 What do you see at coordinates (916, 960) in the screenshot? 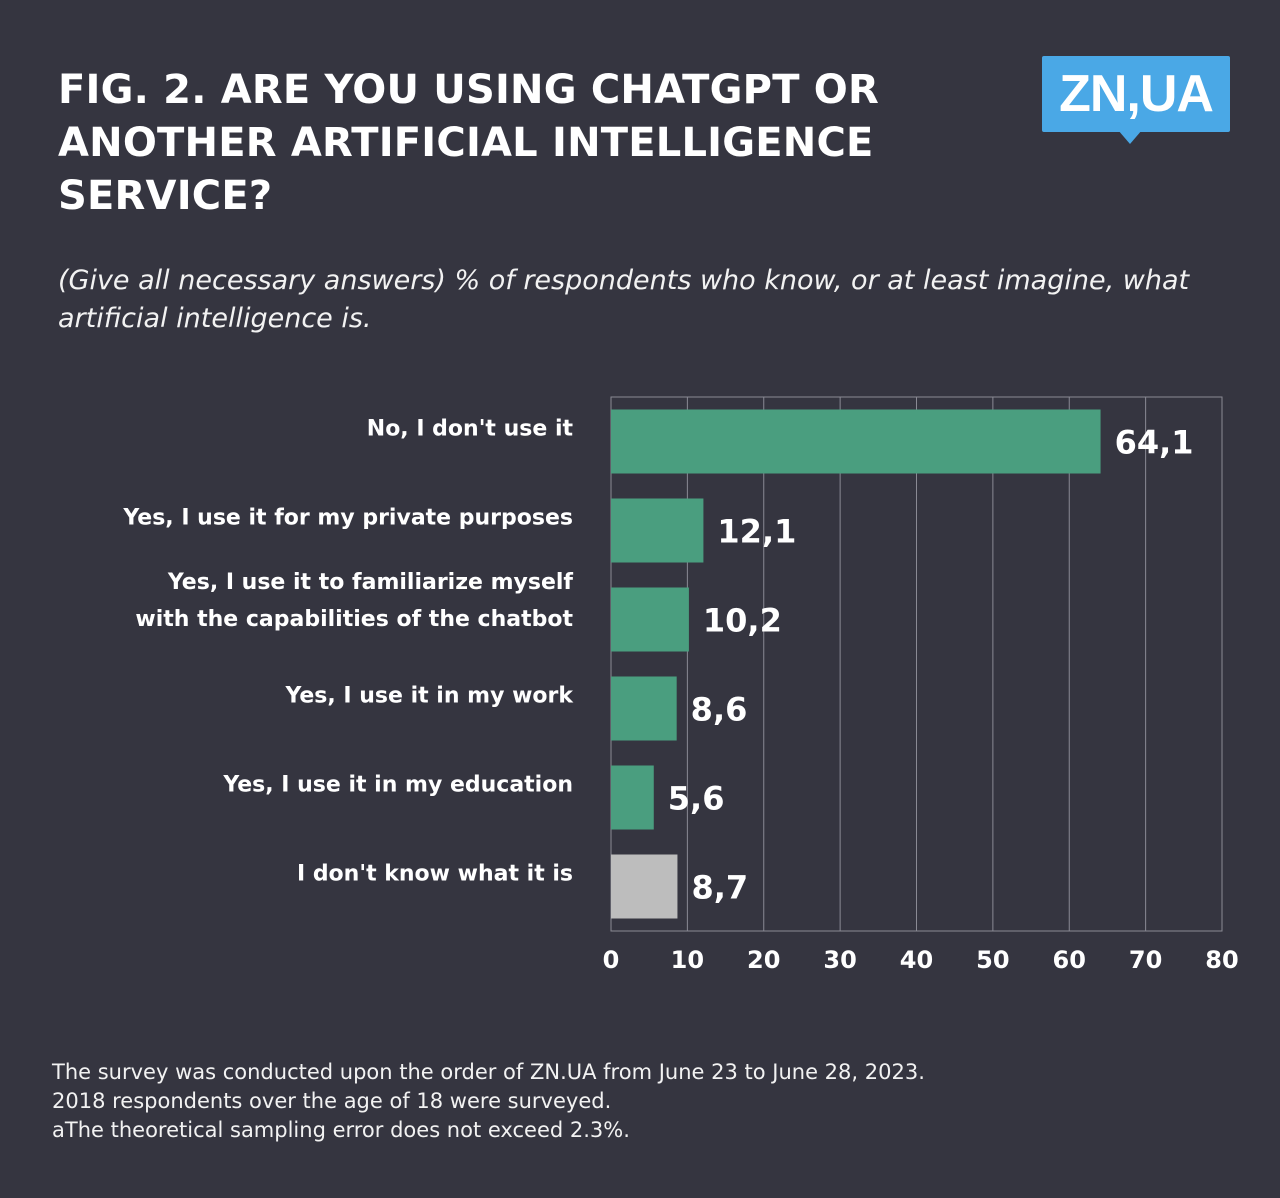
I see `x-tick-label: 40` at bounding box center [916, 960].